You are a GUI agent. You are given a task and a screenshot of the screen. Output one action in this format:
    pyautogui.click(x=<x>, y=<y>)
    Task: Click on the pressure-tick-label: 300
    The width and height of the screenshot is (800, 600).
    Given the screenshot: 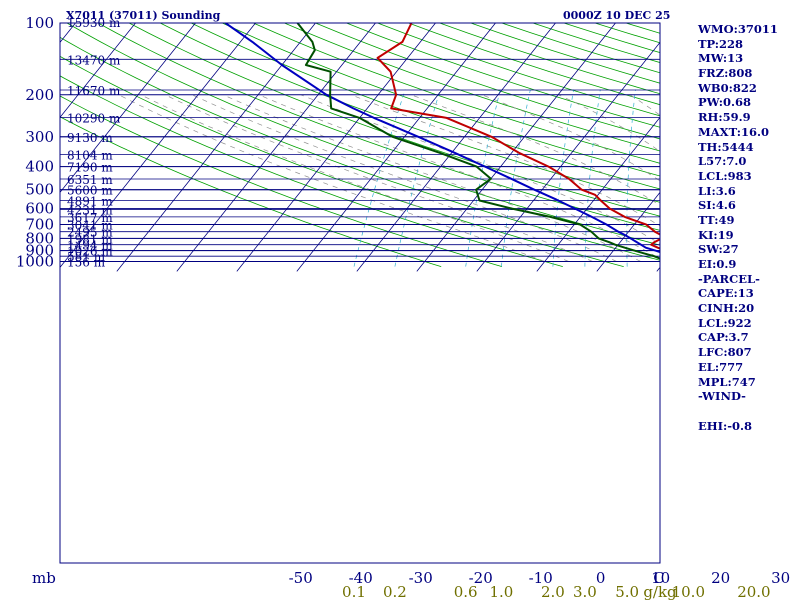 What is the action you would take?
    pyautogui.click(x=39, y=137)
    